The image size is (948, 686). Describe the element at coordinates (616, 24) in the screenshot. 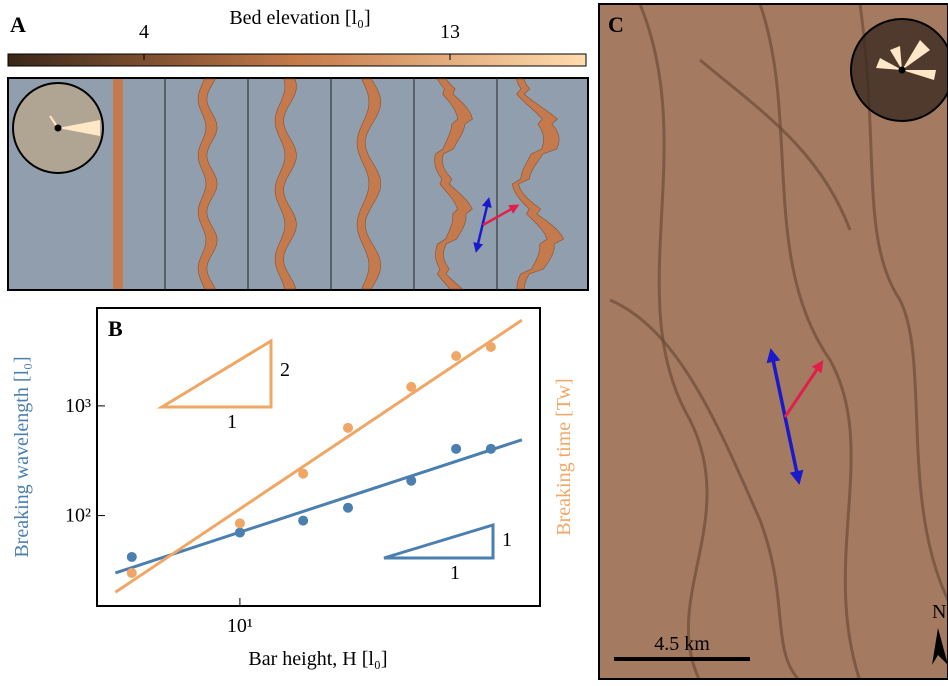

I see `panel-label: C` at that location.